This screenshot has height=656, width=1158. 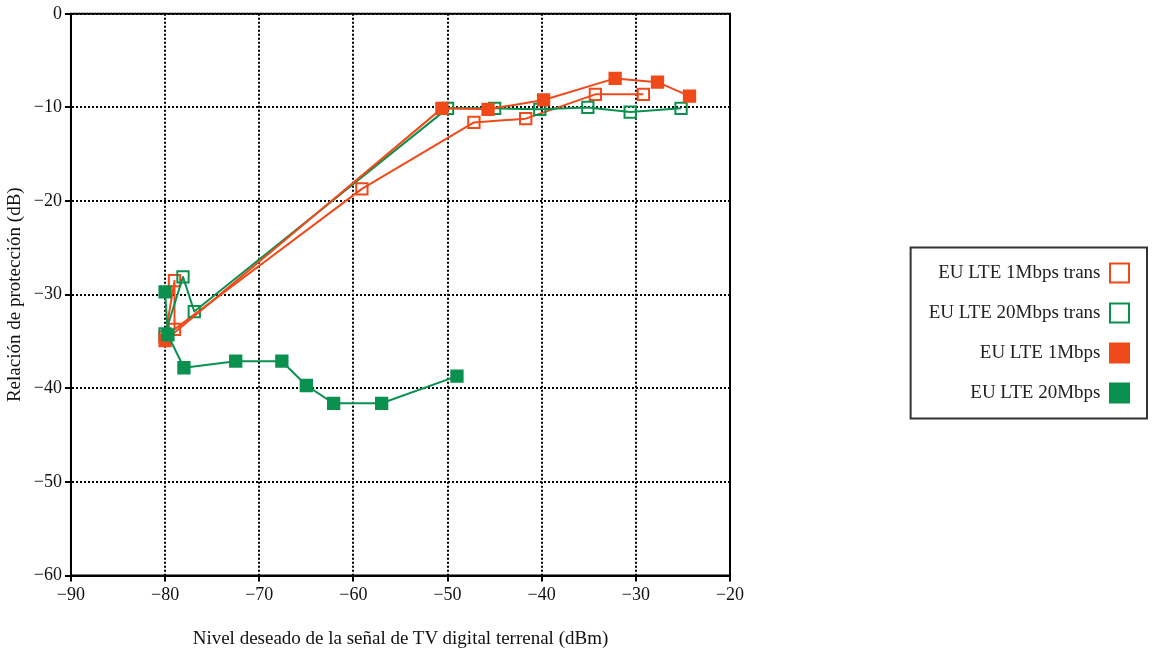 I want to click on y-tick-label: 0, so click(x=57, y=12).